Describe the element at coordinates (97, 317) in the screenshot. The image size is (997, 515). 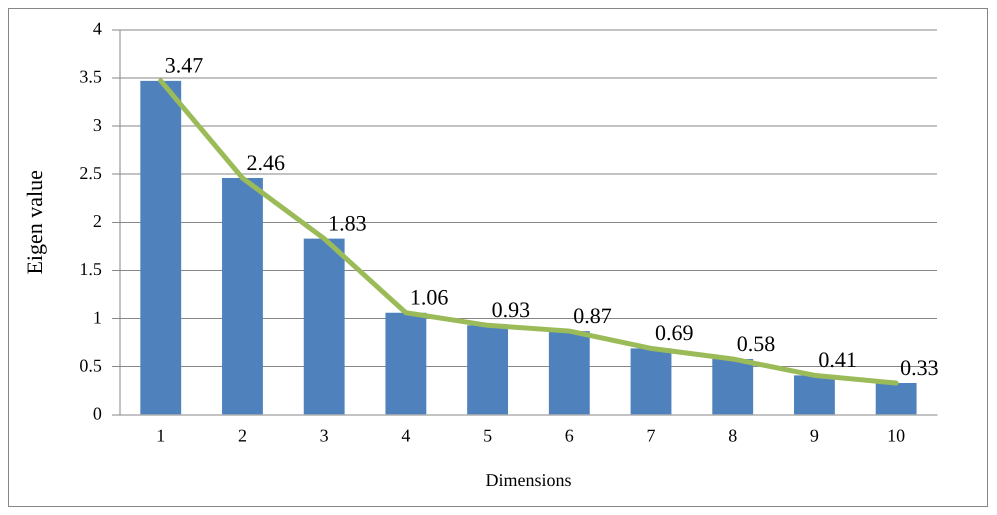
I see `y-tick-label: 1` at that location.